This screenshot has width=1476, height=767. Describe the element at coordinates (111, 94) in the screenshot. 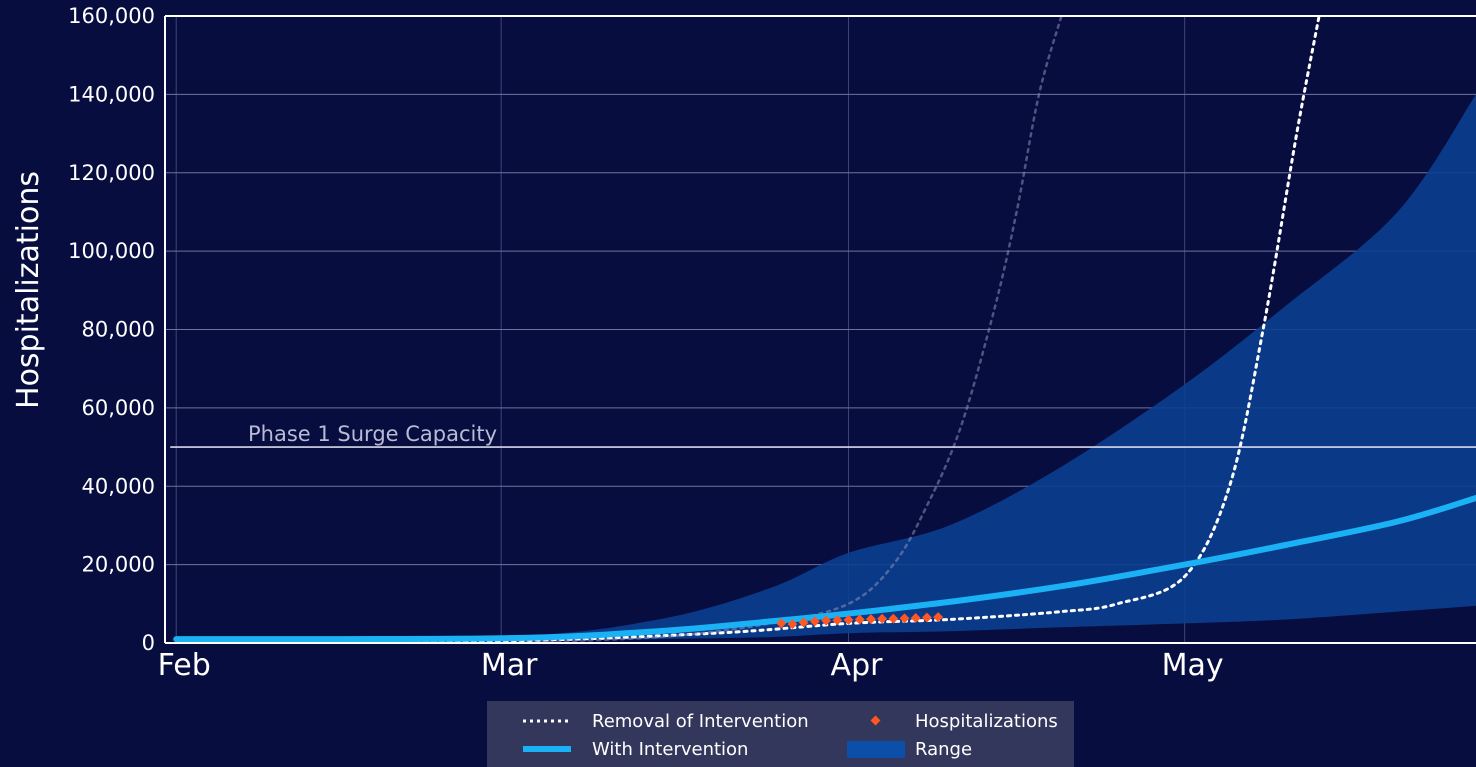

I see `y-tick-label: 140,000` at that location.